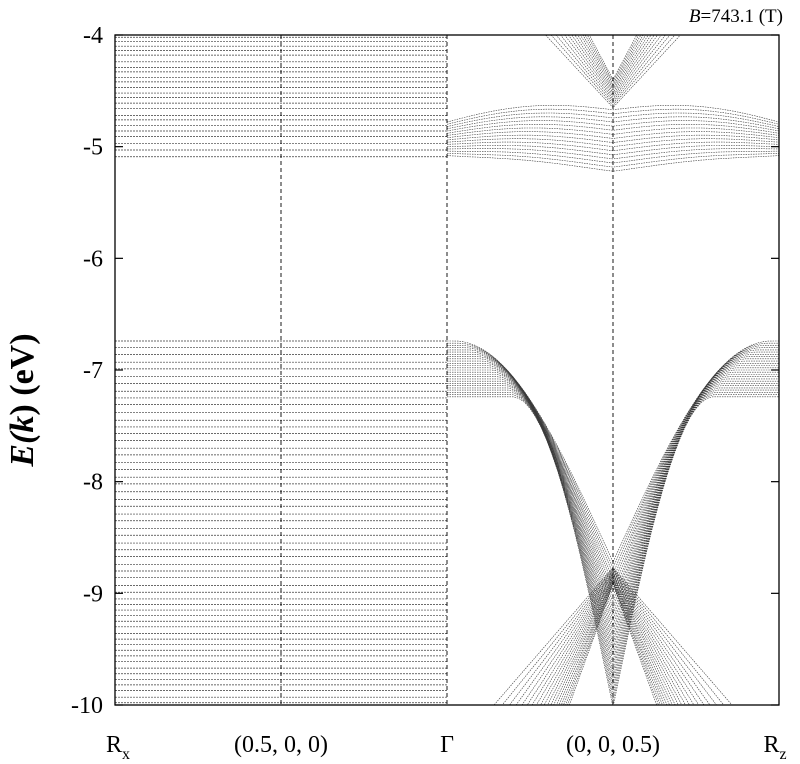  What do you see at coordinates (126, 754) in the screenshot?
I see `x-tick-subscript: x` at bounding box center [126, 754].